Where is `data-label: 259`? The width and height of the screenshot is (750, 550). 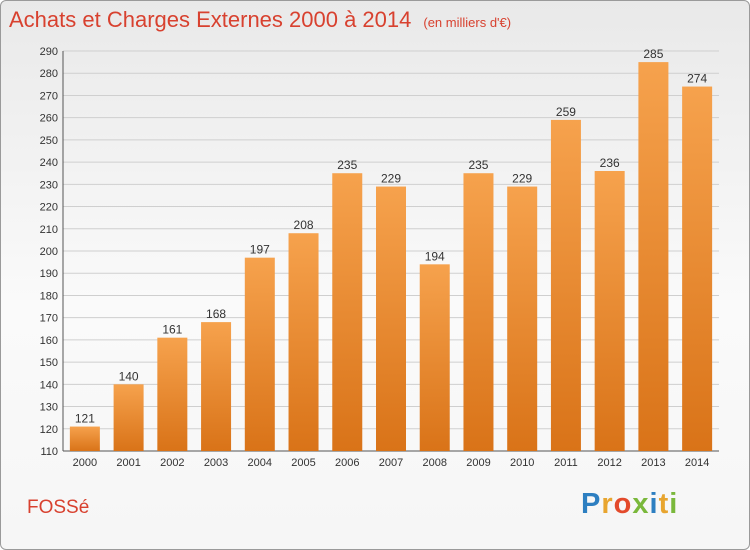
data-label: 259 is located at coordinates (566, 112).